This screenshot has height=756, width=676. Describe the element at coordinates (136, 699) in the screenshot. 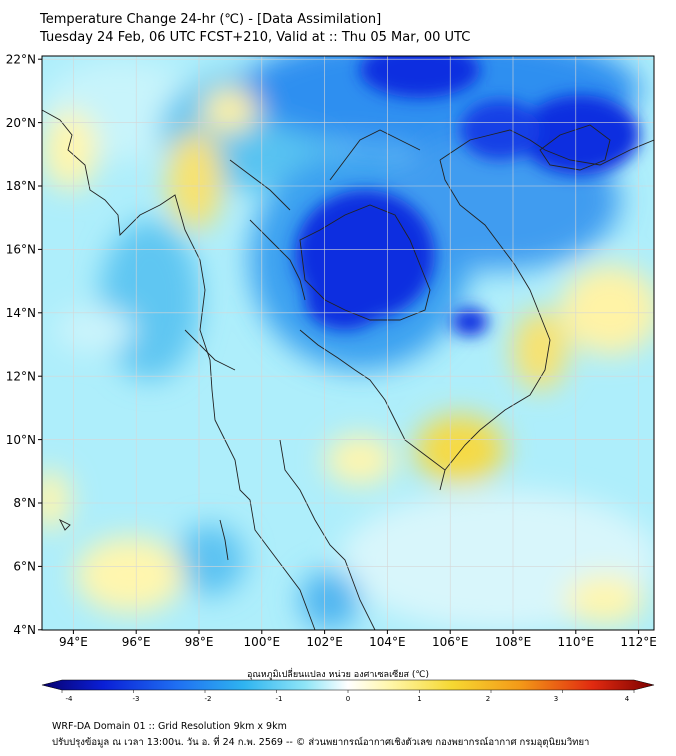

I see `colorbar-tick-label: -3` at that location.